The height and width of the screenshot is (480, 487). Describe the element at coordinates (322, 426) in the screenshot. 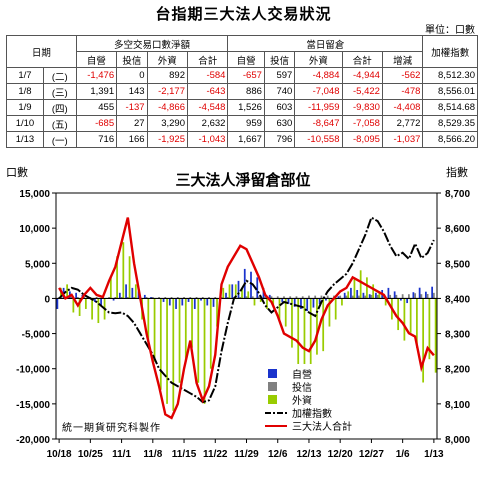

I see `legend-label: 三大法人合計` at that location.